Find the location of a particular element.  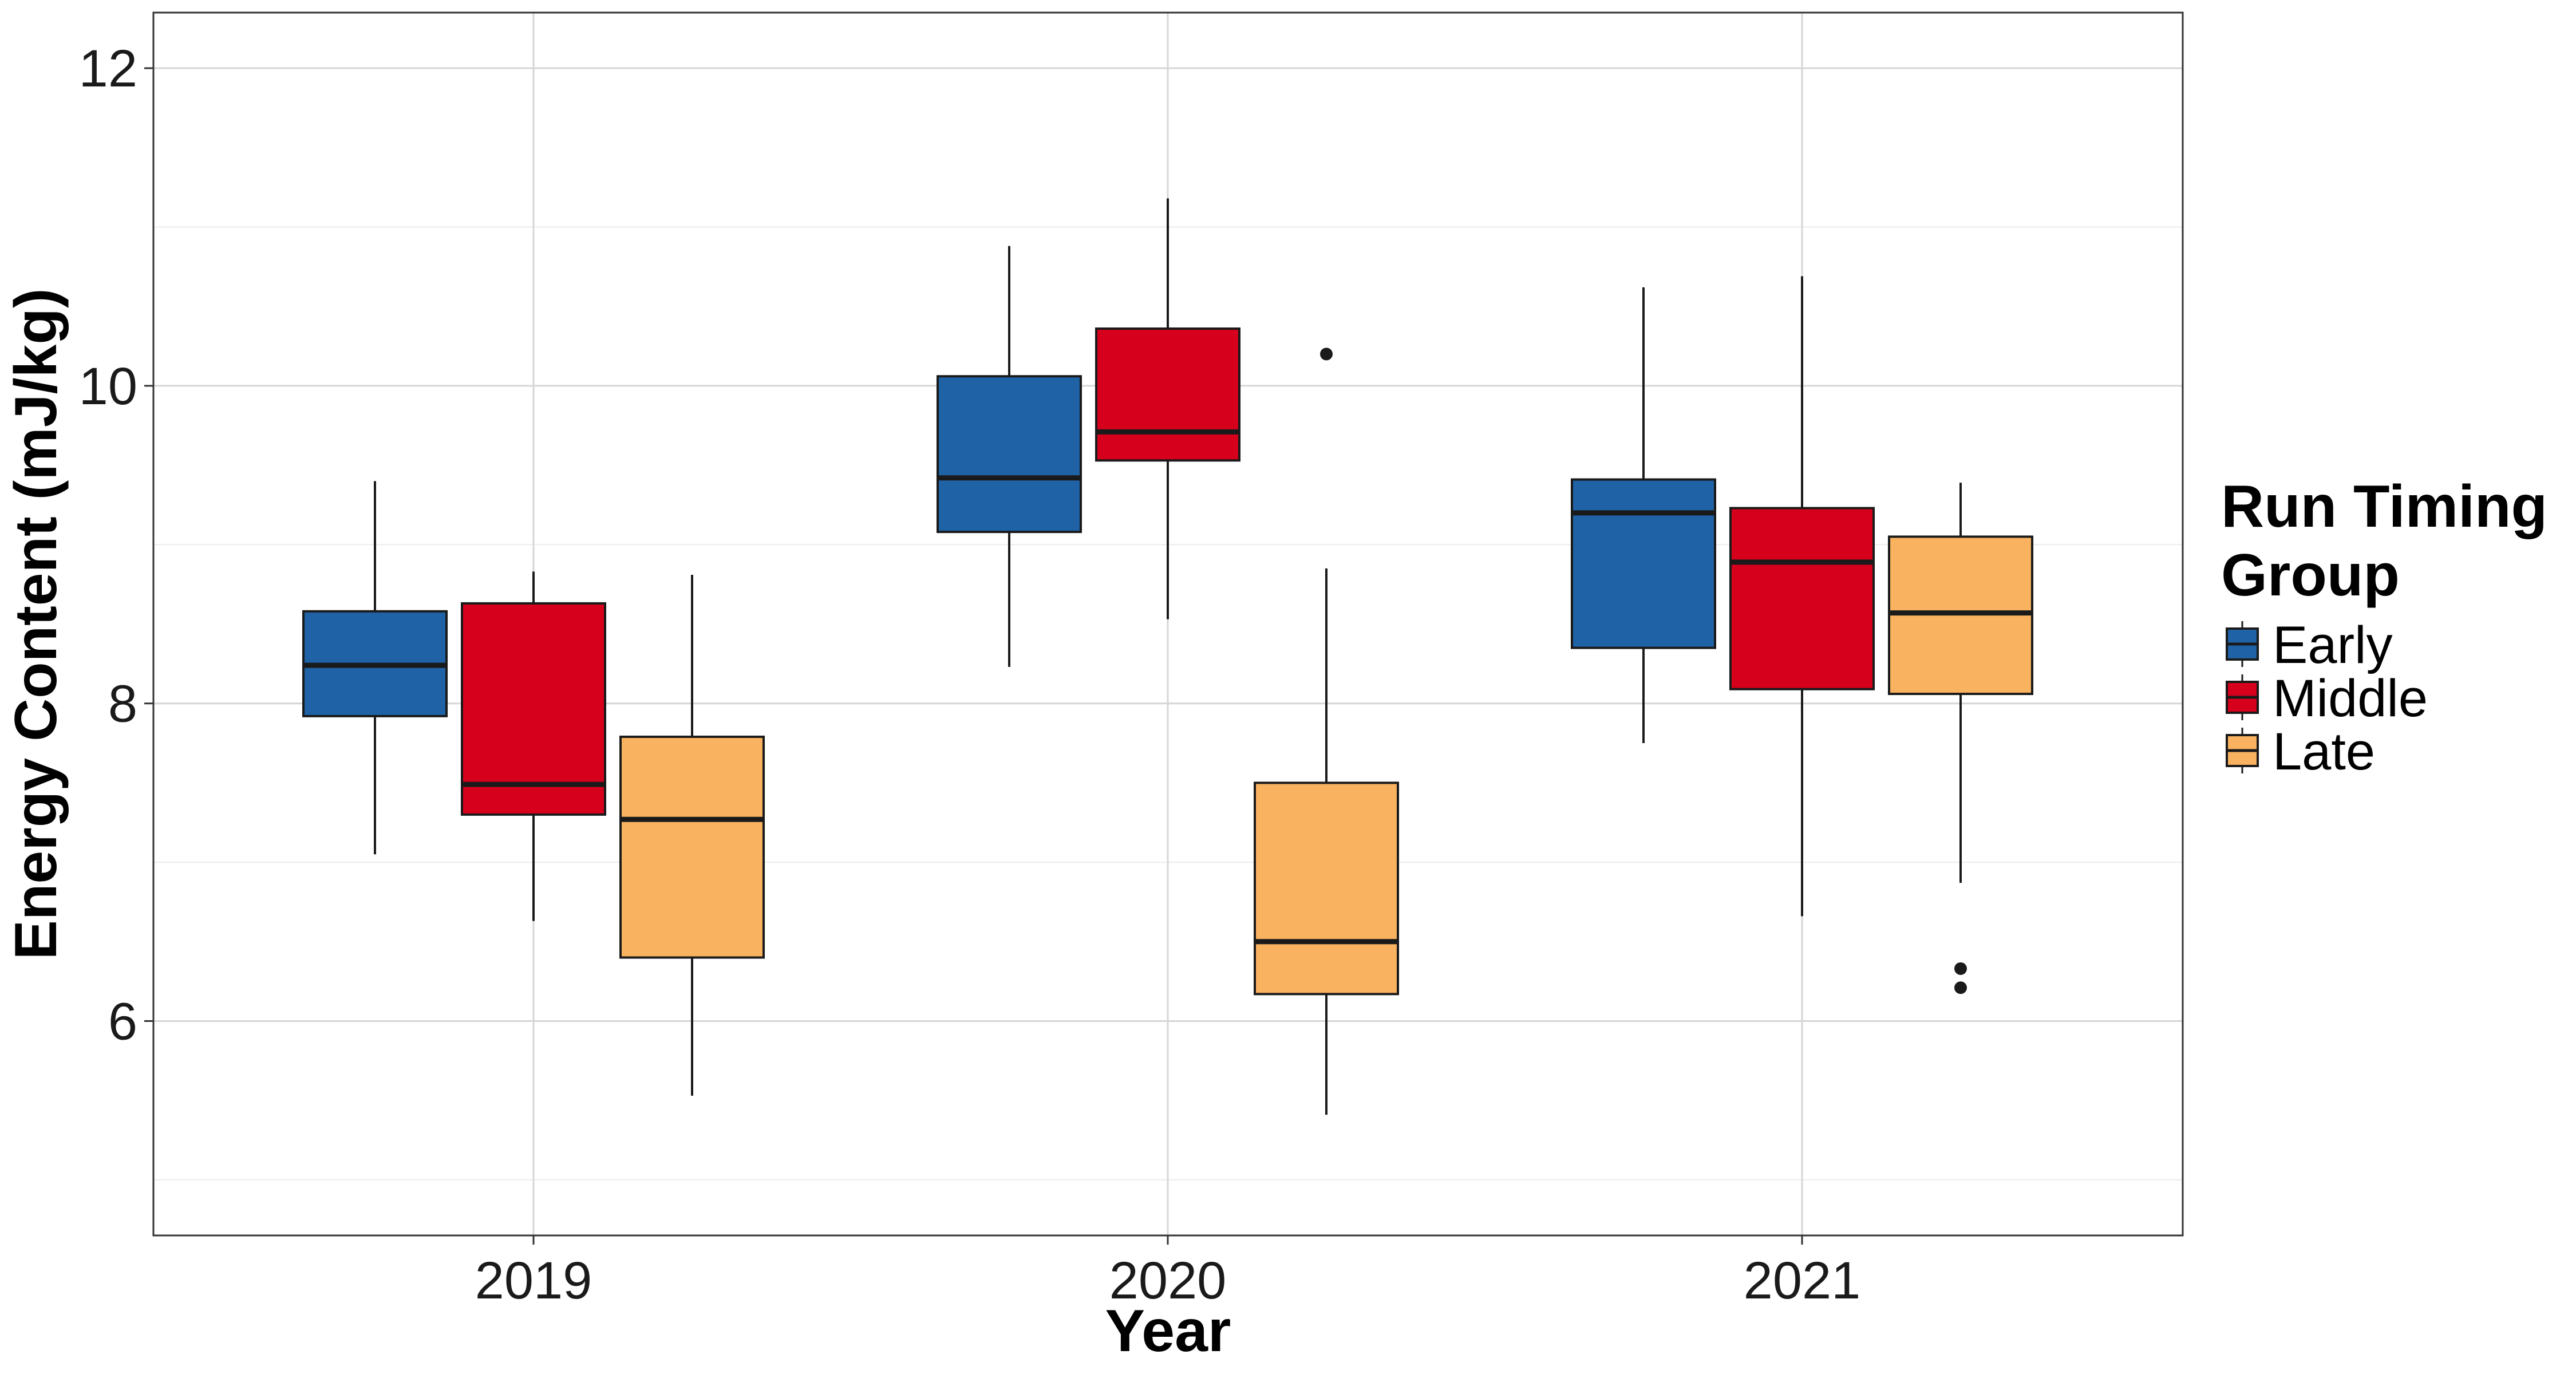

y-tick-label: 8 is located at coordinates (122, 704).